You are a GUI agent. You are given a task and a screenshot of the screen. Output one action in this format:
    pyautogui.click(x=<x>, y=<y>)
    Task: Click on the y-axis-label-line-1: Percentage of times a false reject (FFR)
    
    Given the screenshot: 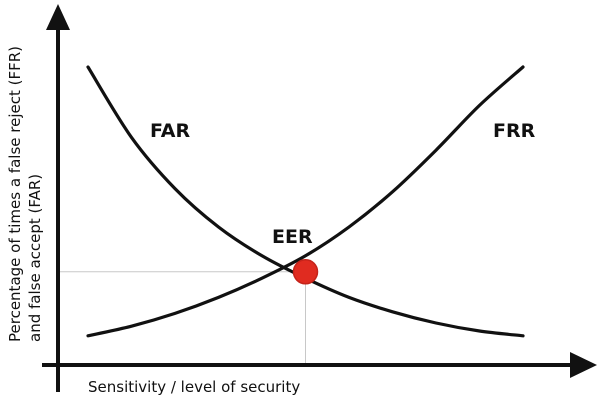 What is the action you would take?
    pyautogui.click(x=15, y=194)
    